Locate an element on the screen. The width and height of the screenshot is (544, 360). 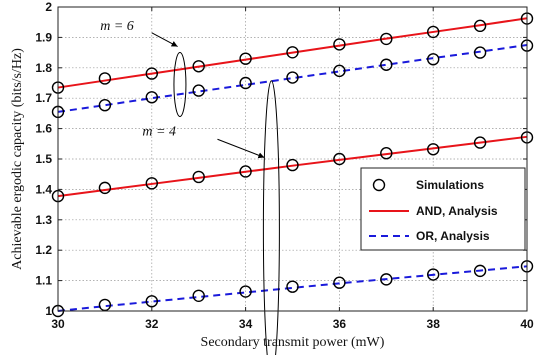
legend-box is located at coordinates (443, 209).